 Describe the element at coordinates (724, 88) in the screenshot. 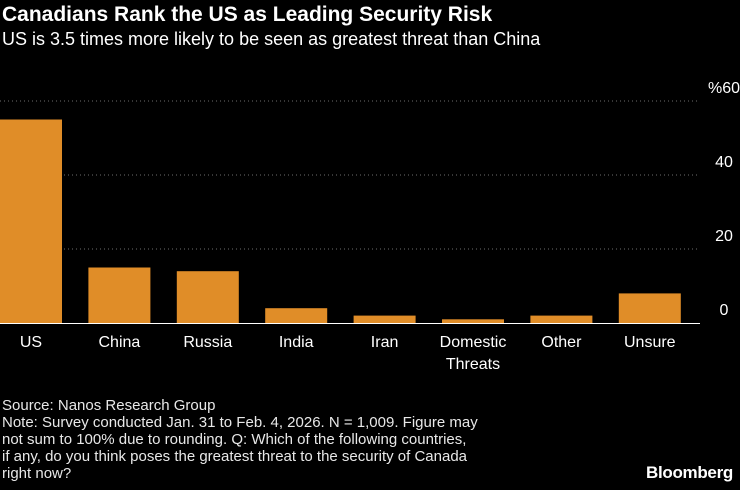

I see `y-tick-label: %60` at that location.